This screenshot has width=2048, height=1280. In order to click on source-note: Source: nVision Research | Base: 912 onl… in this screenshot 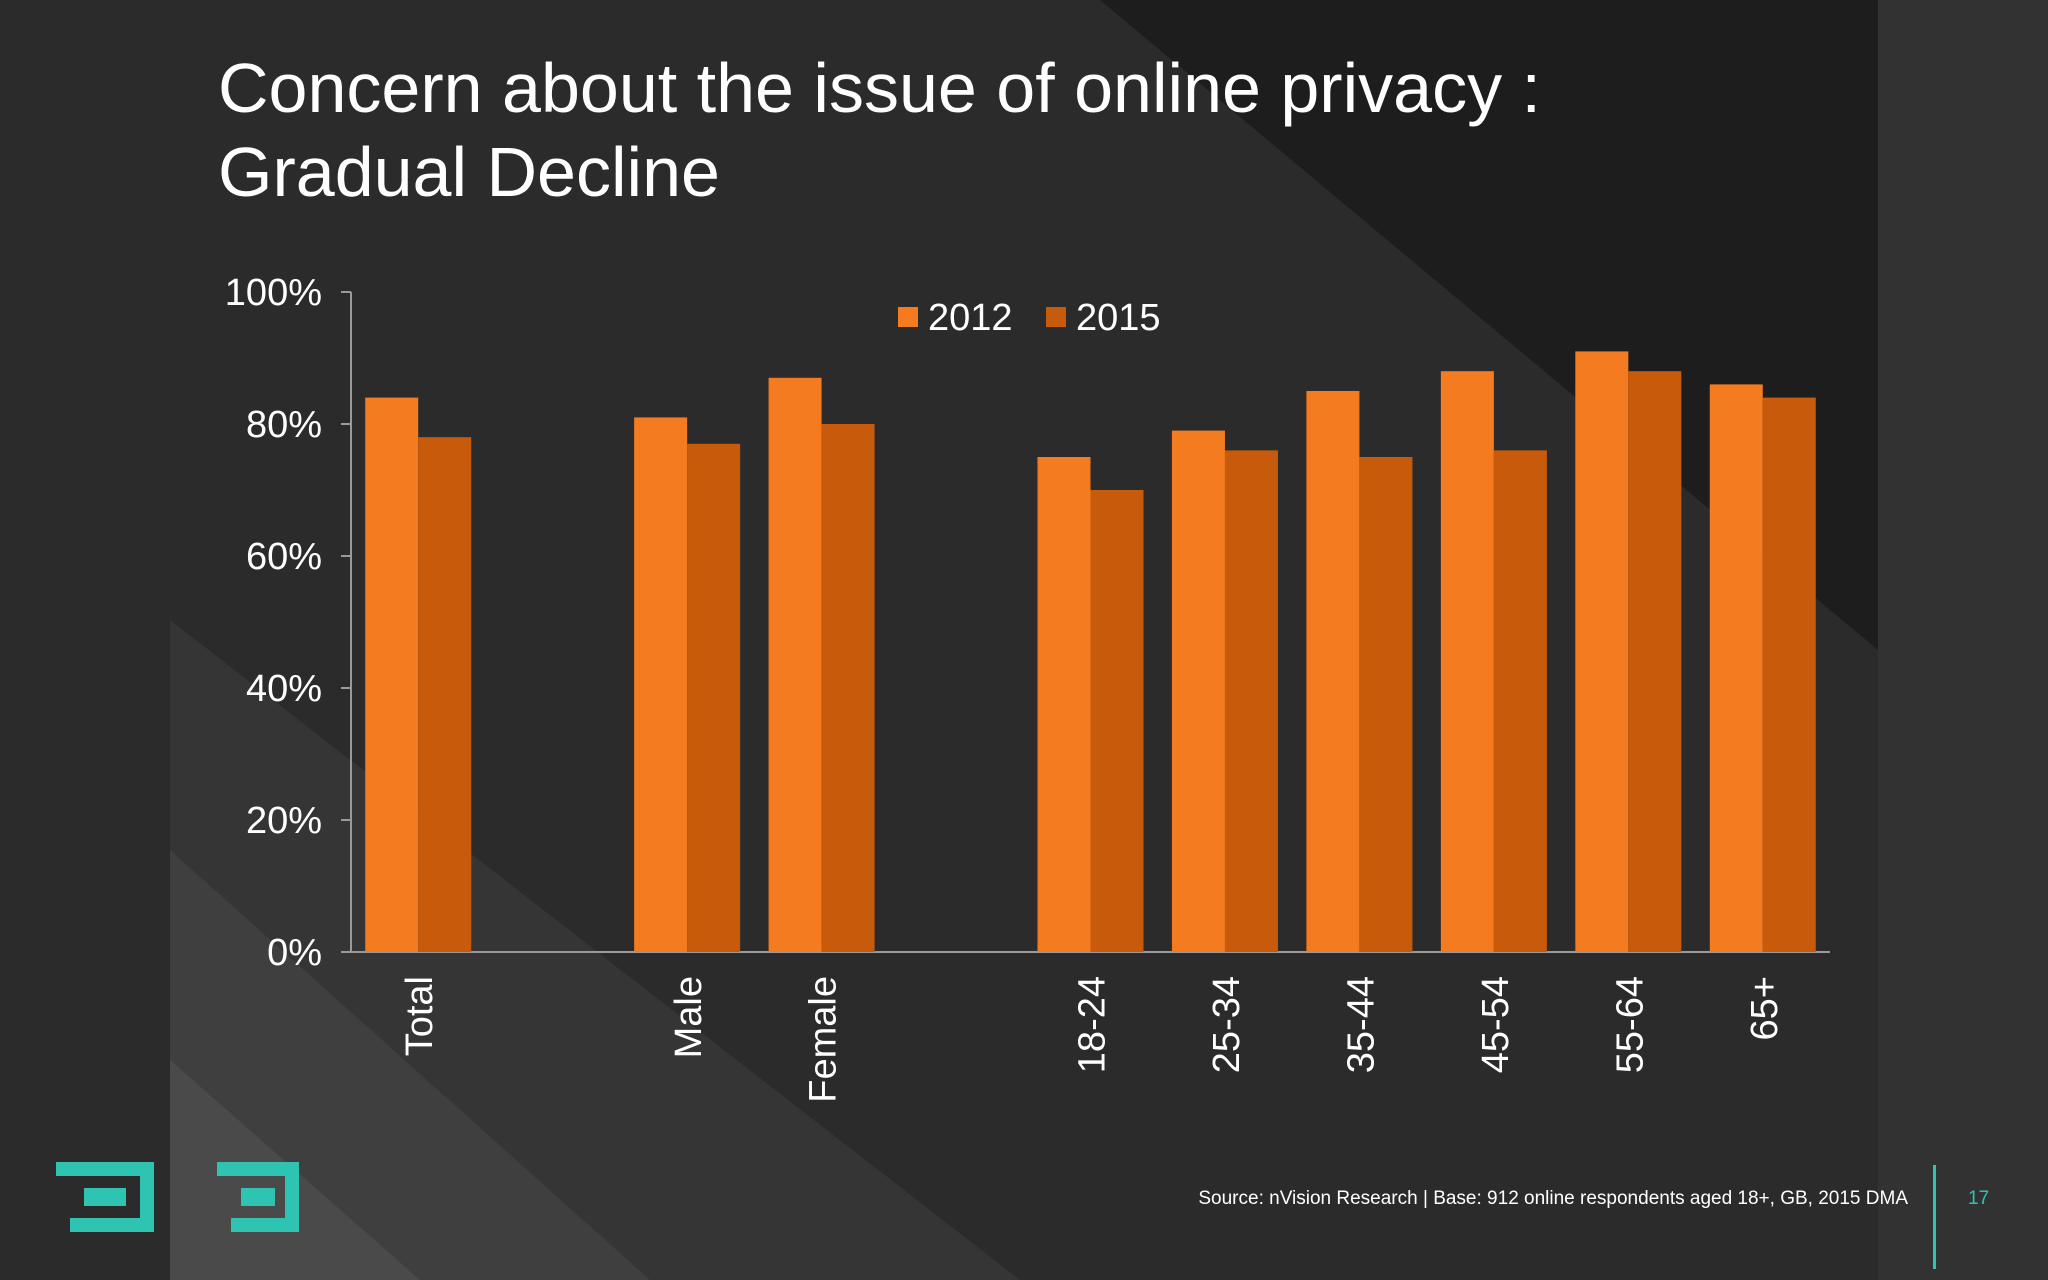, I will do `click(1553, 1198)`.